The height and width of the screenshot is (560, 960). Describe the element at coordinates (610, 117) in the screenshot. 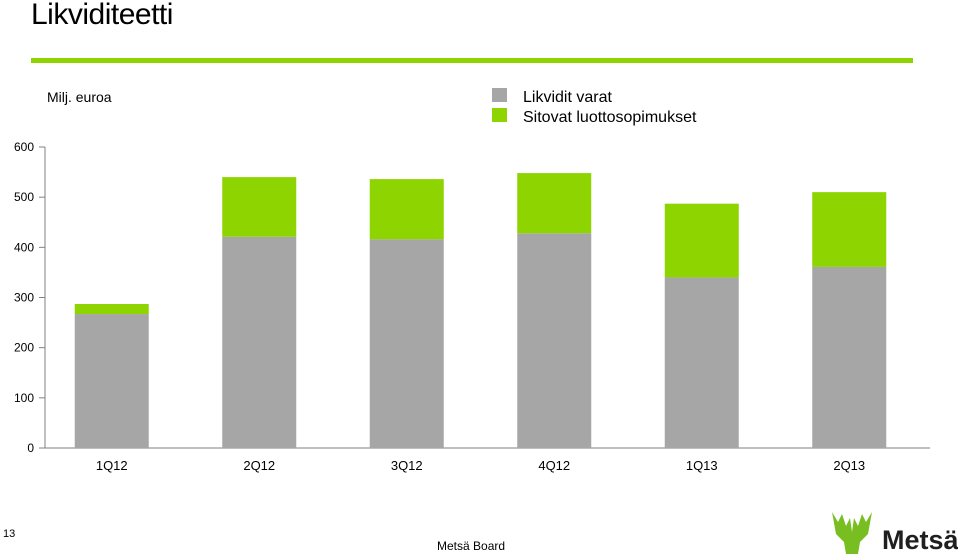

I see `legend-label: Sitovat luottosopimukset` at that location.